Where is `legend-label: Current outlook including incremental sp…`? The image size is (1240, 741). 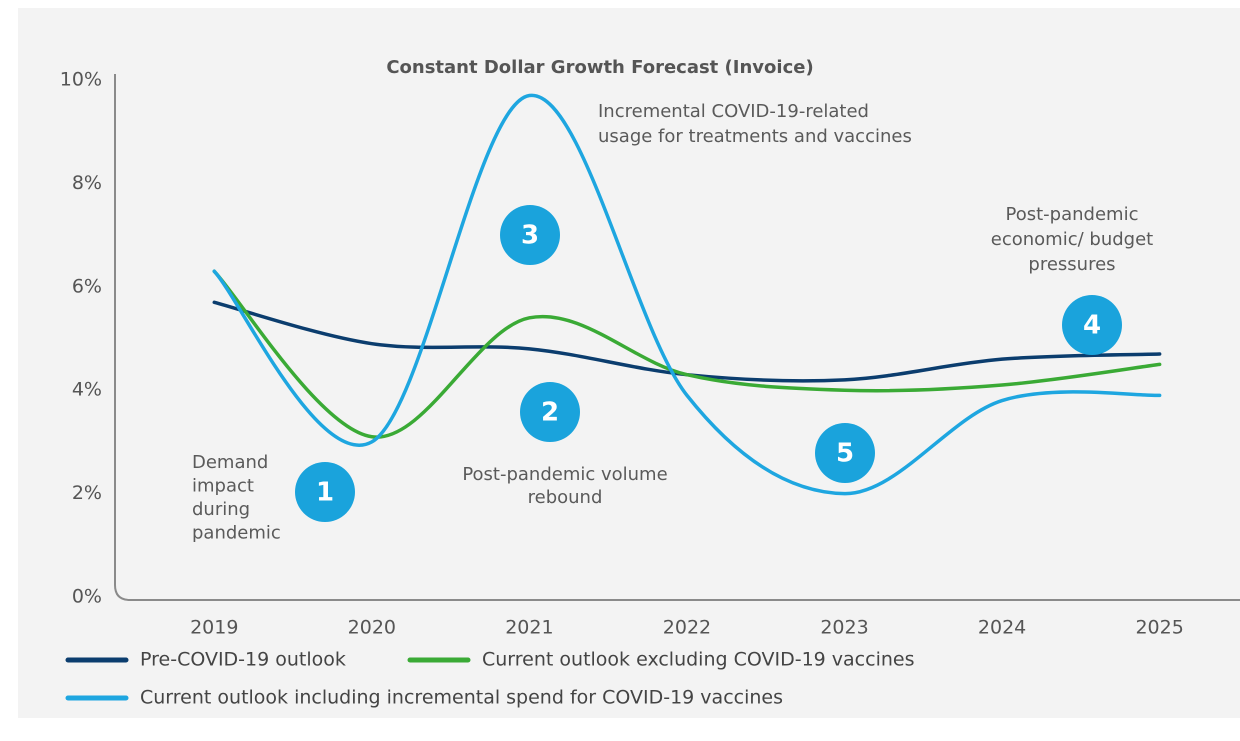 legend-label: Current outlook including incremental sp… is located at coordinates (461, 698).